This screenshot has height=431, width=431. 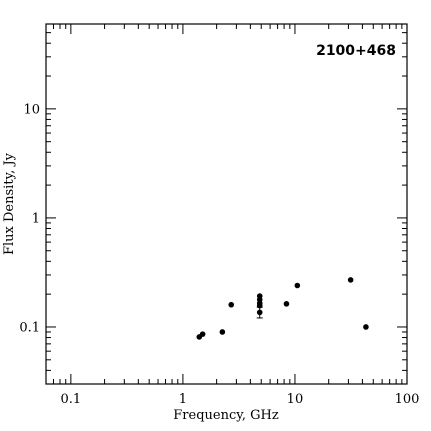 What do you see at coordinates (295, 399) in the screenshot?
I see `x-tick-label: 10` at bounding box center [295, 399].